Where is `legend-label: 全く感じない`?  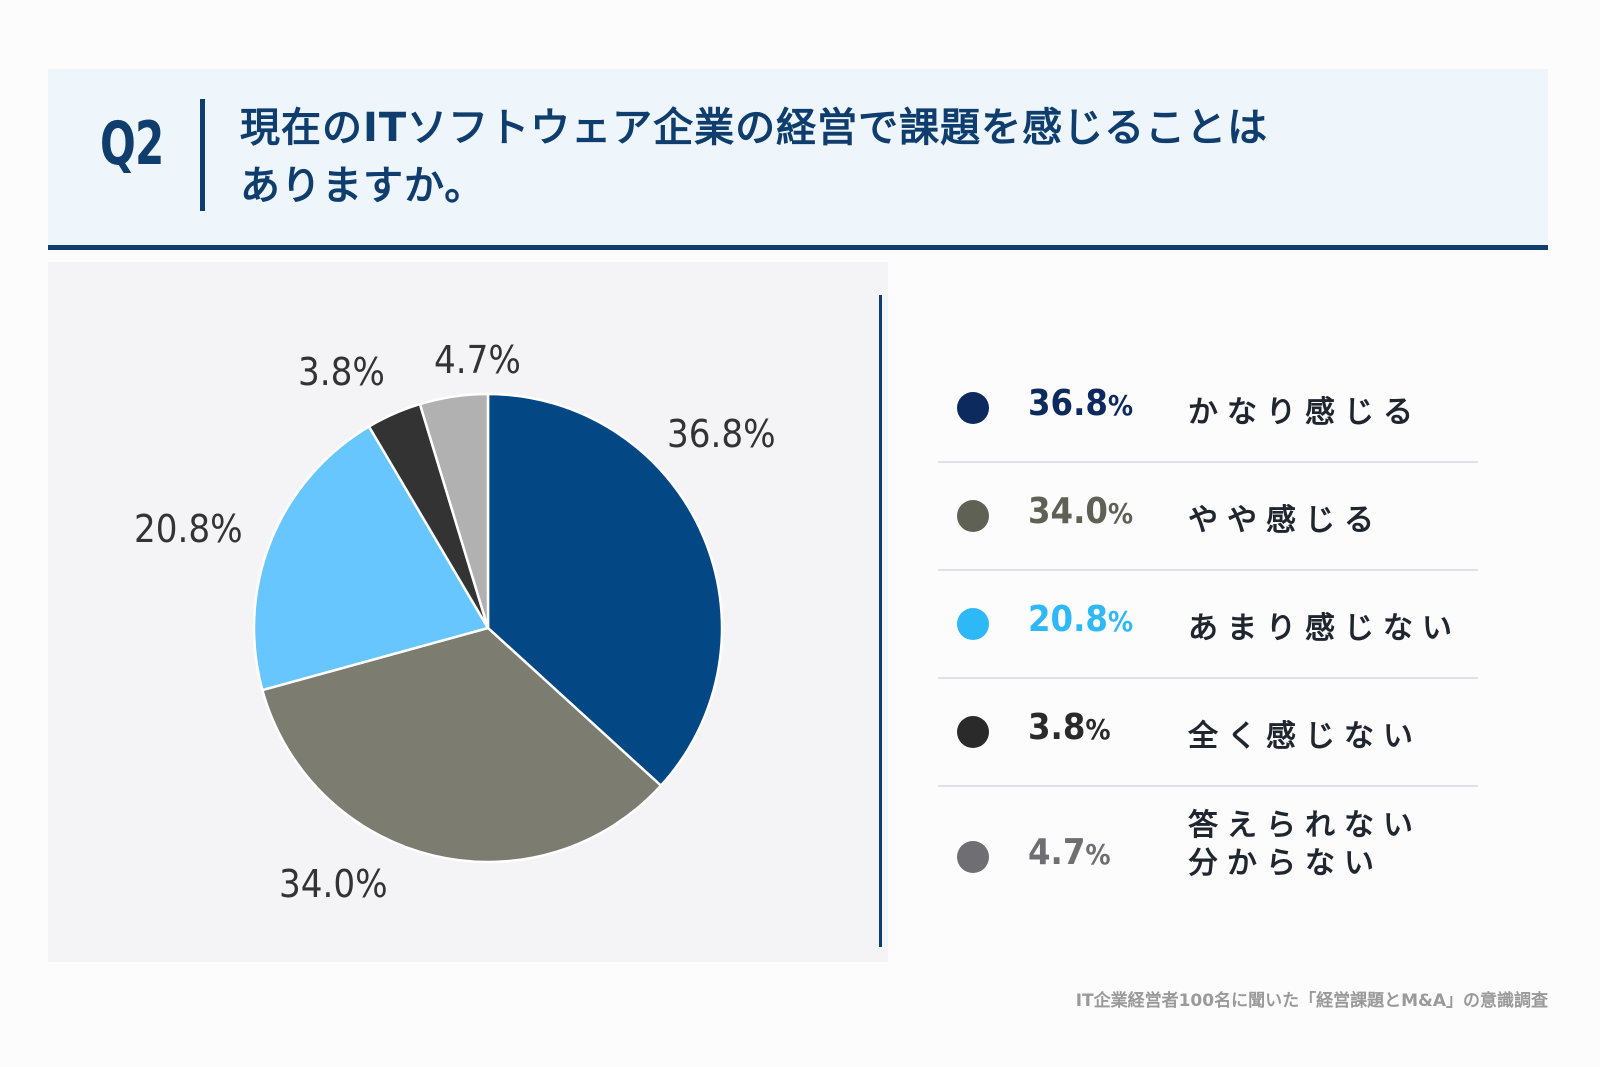
legend-label: 全く感じない is located at coordinates (1305, 736).